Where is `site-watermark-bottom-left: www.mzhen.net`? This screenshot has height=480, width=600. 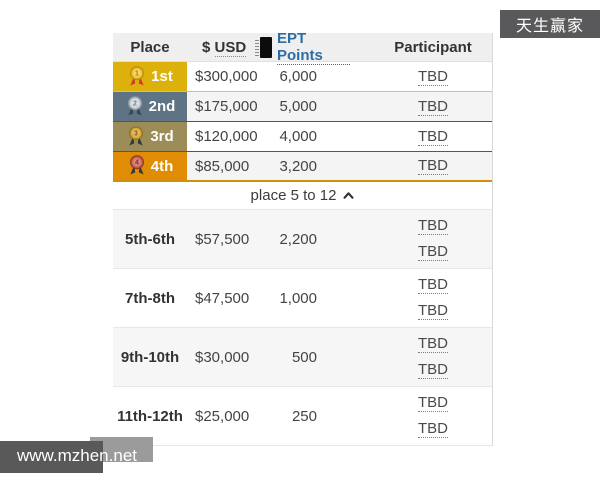
site-watermark-bottom-left: www.mzhen.net is located at coordinates (77, 455).